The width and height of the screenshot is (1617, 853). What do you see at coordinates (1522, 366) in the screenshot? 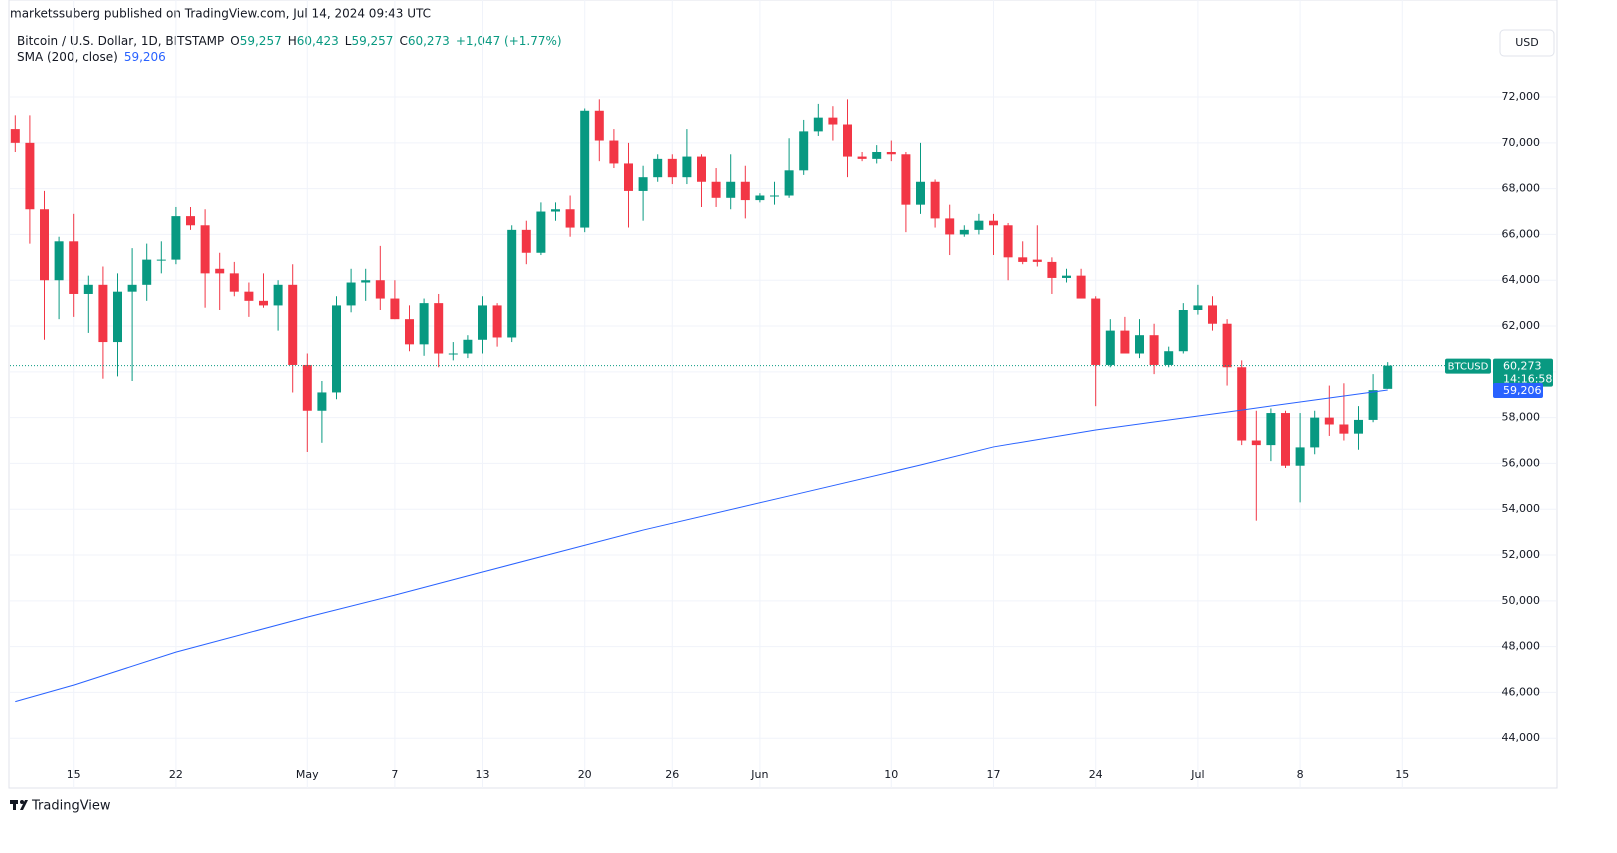
I see `price-tag-text: 60,273` at bounding box center [1522, 366].